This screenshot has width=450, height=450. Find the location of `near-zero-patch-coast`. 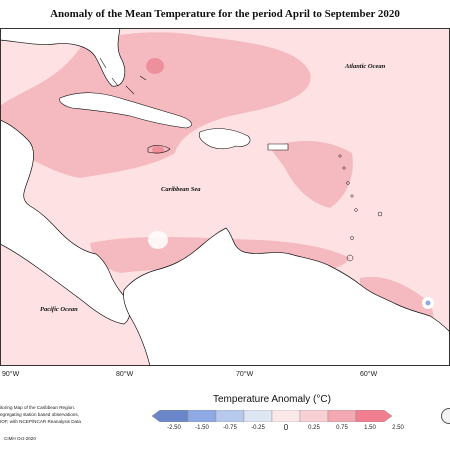

near-zero-patch-coast is located at coordinates (158, 240).